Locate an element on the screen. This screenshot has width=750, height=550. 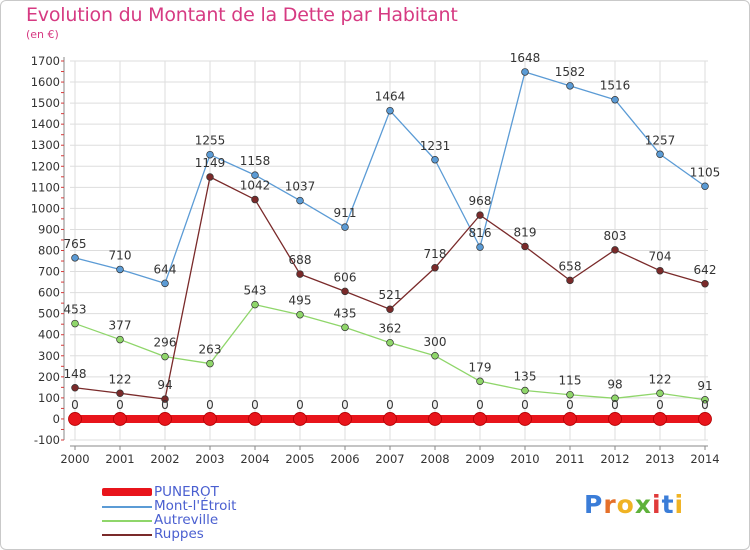
data-label-ruppes: 606 is located at coordinates (345, 277).